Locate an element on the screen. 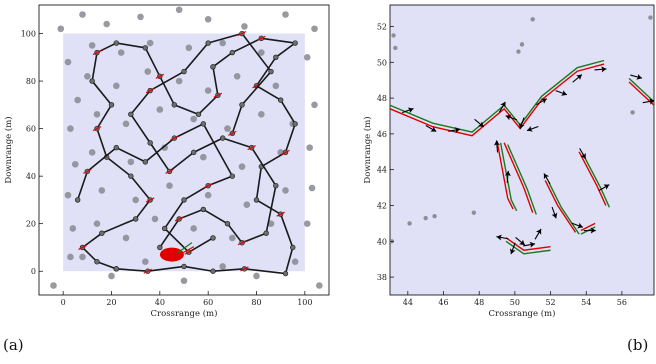 This screenshot has height=364, width=656. panel-a-ytick-label: 40 is located at coordinates (31, 176).